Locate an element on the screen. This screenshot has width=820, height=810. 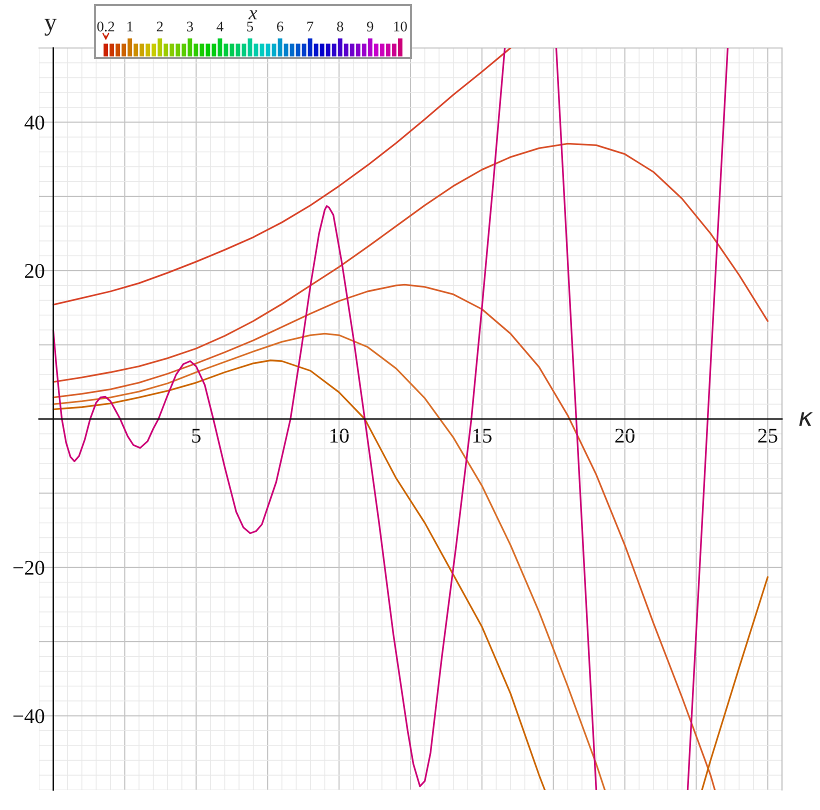
color-bar-label: 8 is located at coordinates (340, 27).